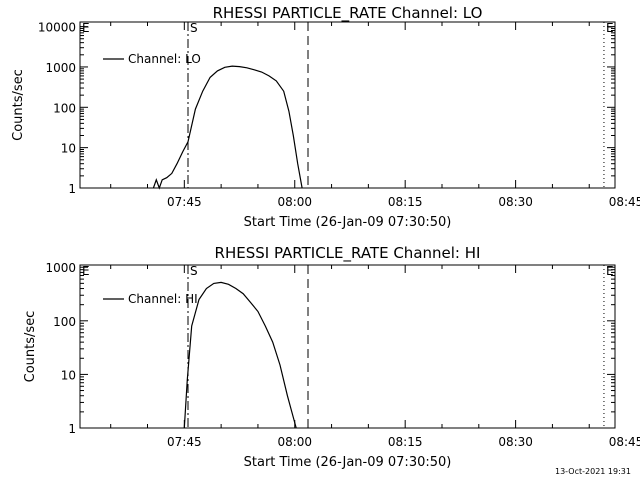 Image resolution: width=640 pixels, height=480 pixels. I want to click on chart-title: RHESSI PARTICLE_RATE Channel: HI, so click(348, 253).